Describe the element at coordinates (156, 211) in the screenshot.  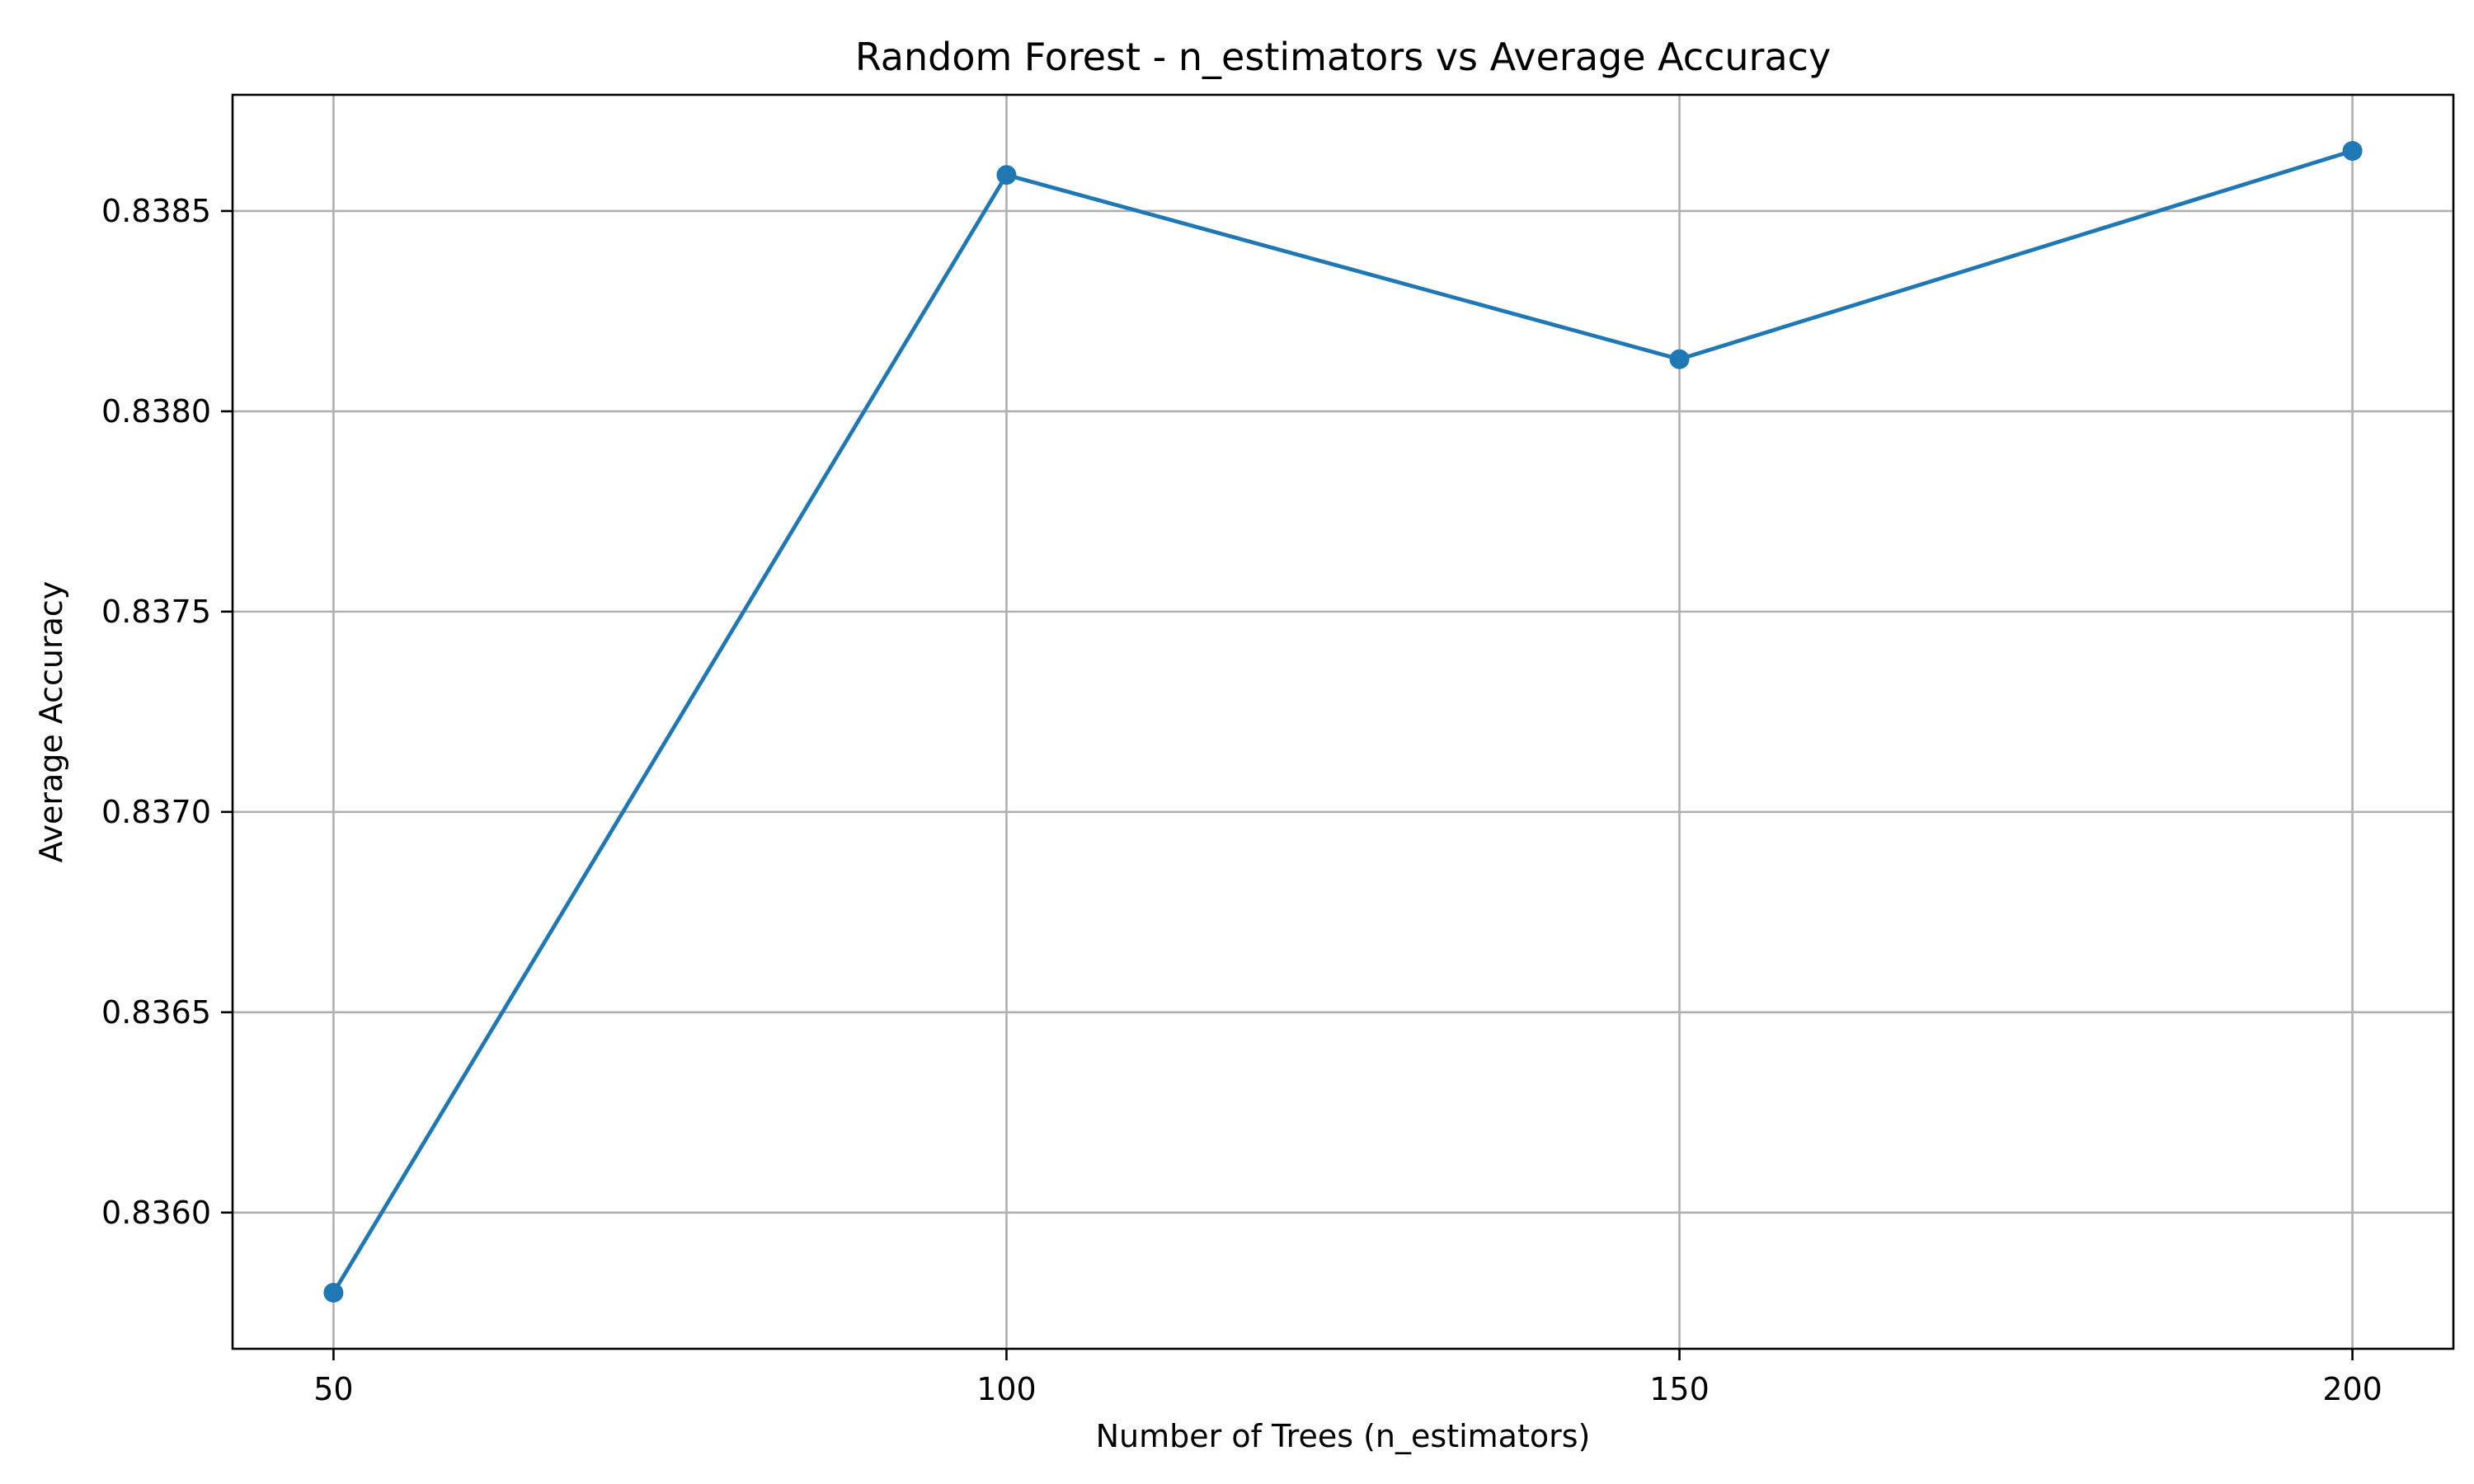
I see `y-tick-label: 0.8385` at that location.